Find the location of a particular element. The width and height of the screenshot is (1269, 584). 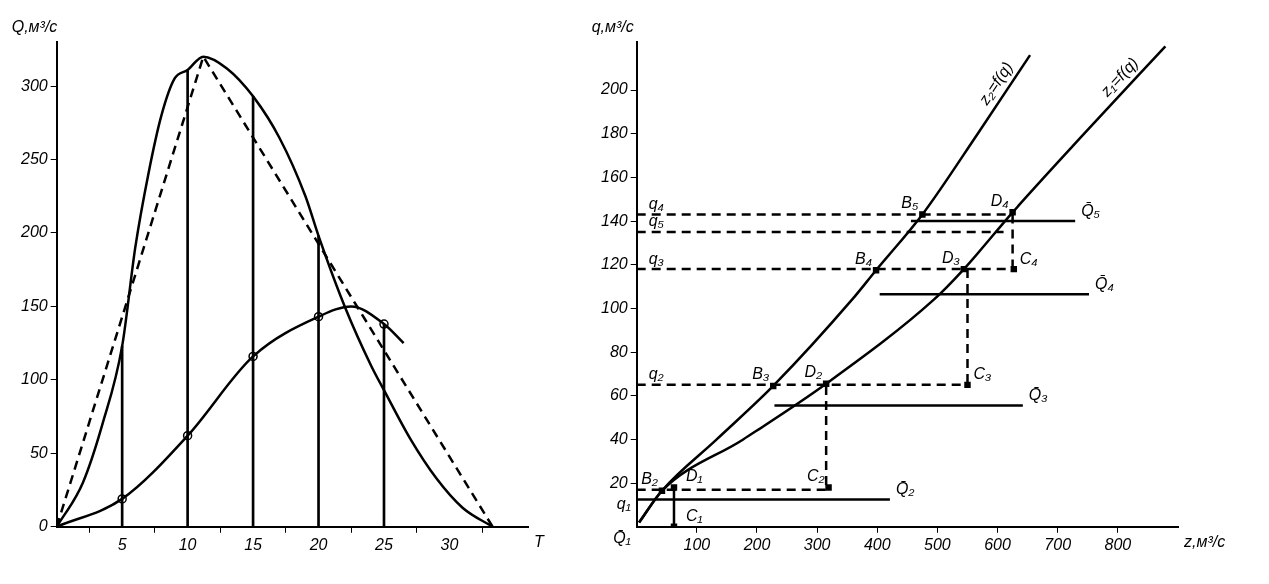

x-tick-label: 10 is located at coordinates (187, 544).